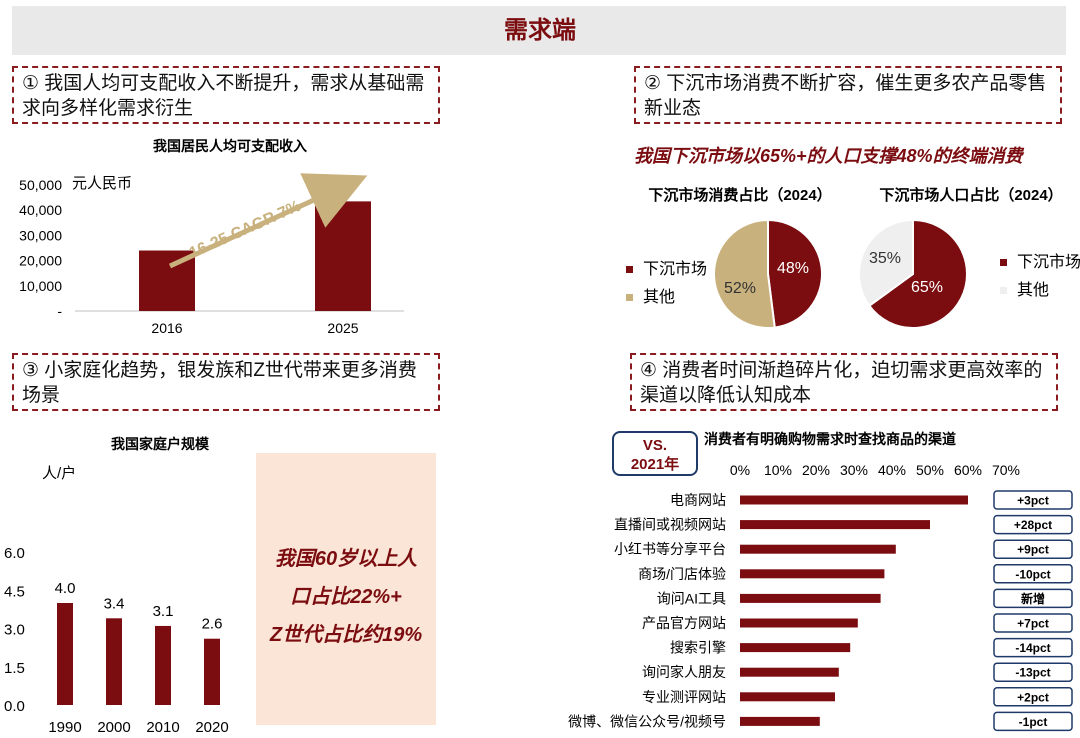 The width and height of the screenshot is (1080, 738). Describe the element at coordinates (968, 470) in the screenshot. I see `x-tick-label: 60%` at that location.